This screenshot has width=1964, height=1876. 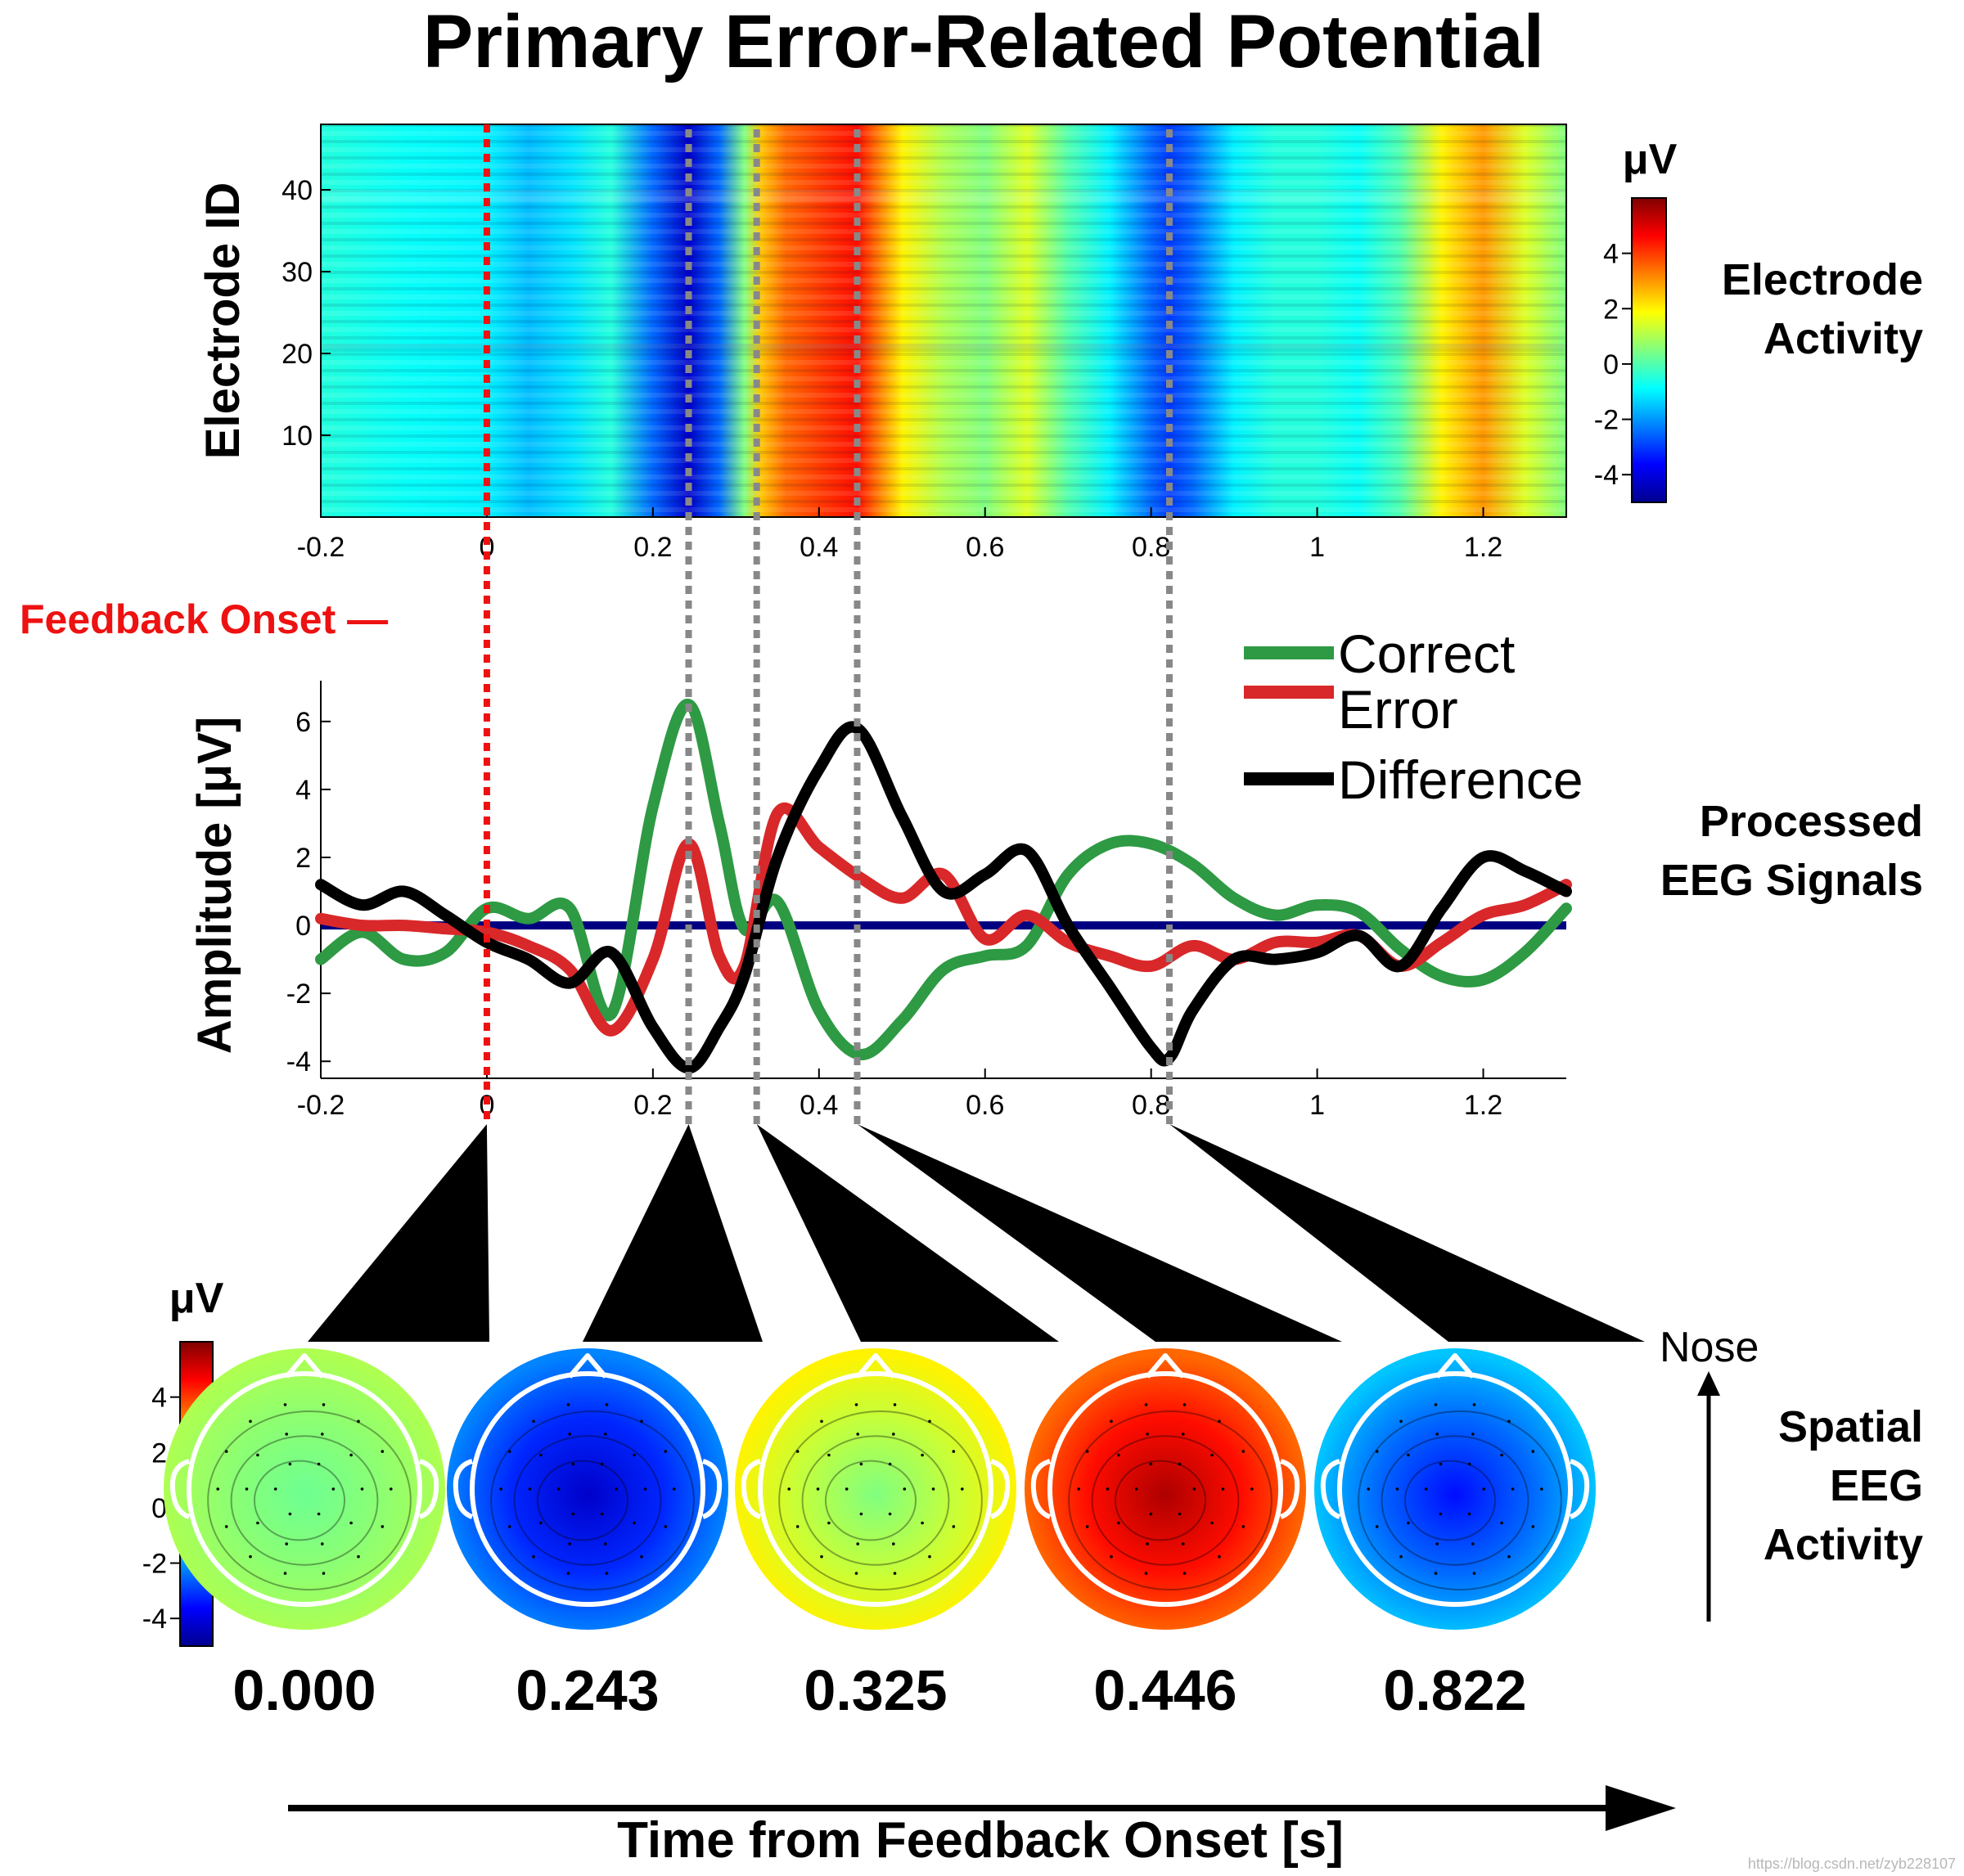 What do you see at coordinates (943, 321) in the screenshot?
I see `heatmap-frame` at bounding box center [943, 321].